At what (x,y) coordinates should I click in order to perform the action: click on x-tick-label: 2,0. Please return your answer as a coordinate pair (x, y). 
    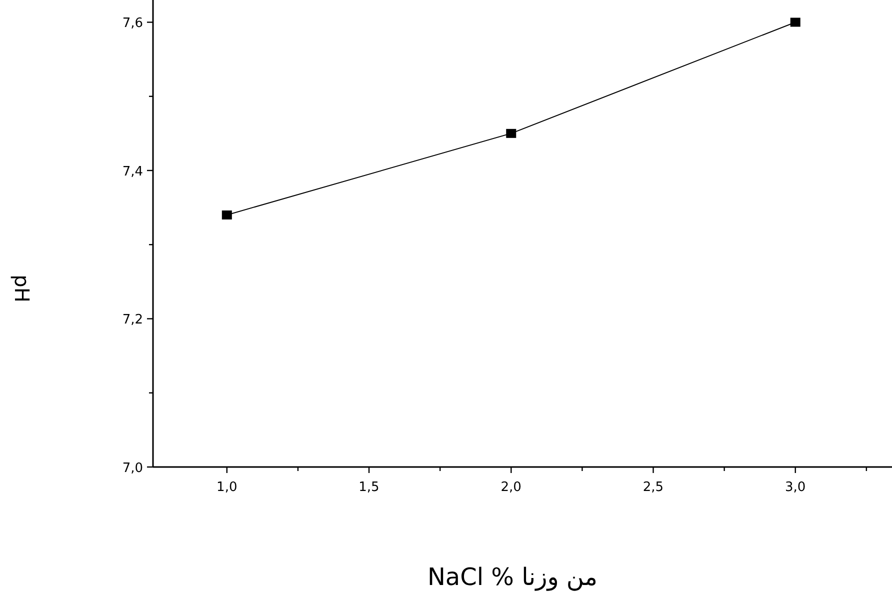
    Looking at the image, I should click on (511, 487).